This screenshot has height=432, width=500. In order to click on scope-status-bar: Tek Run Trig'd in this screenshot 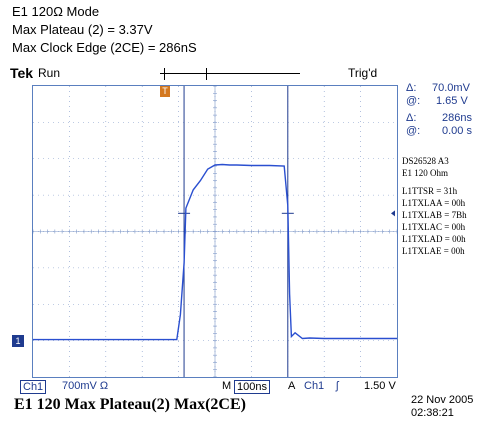, I will do `click(250, 74)`.